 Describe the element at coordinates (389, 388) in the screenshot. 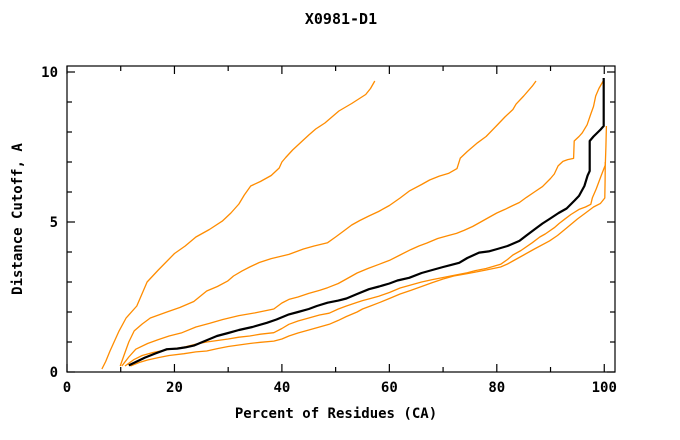

I see `x-tick-label-60: 60` at that location.